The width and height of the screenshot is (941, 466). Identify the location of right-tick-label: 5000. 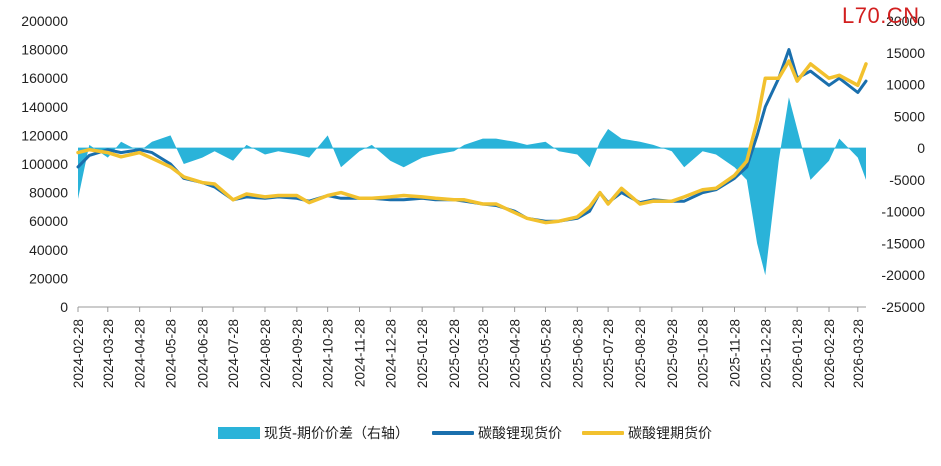
(909, 116).